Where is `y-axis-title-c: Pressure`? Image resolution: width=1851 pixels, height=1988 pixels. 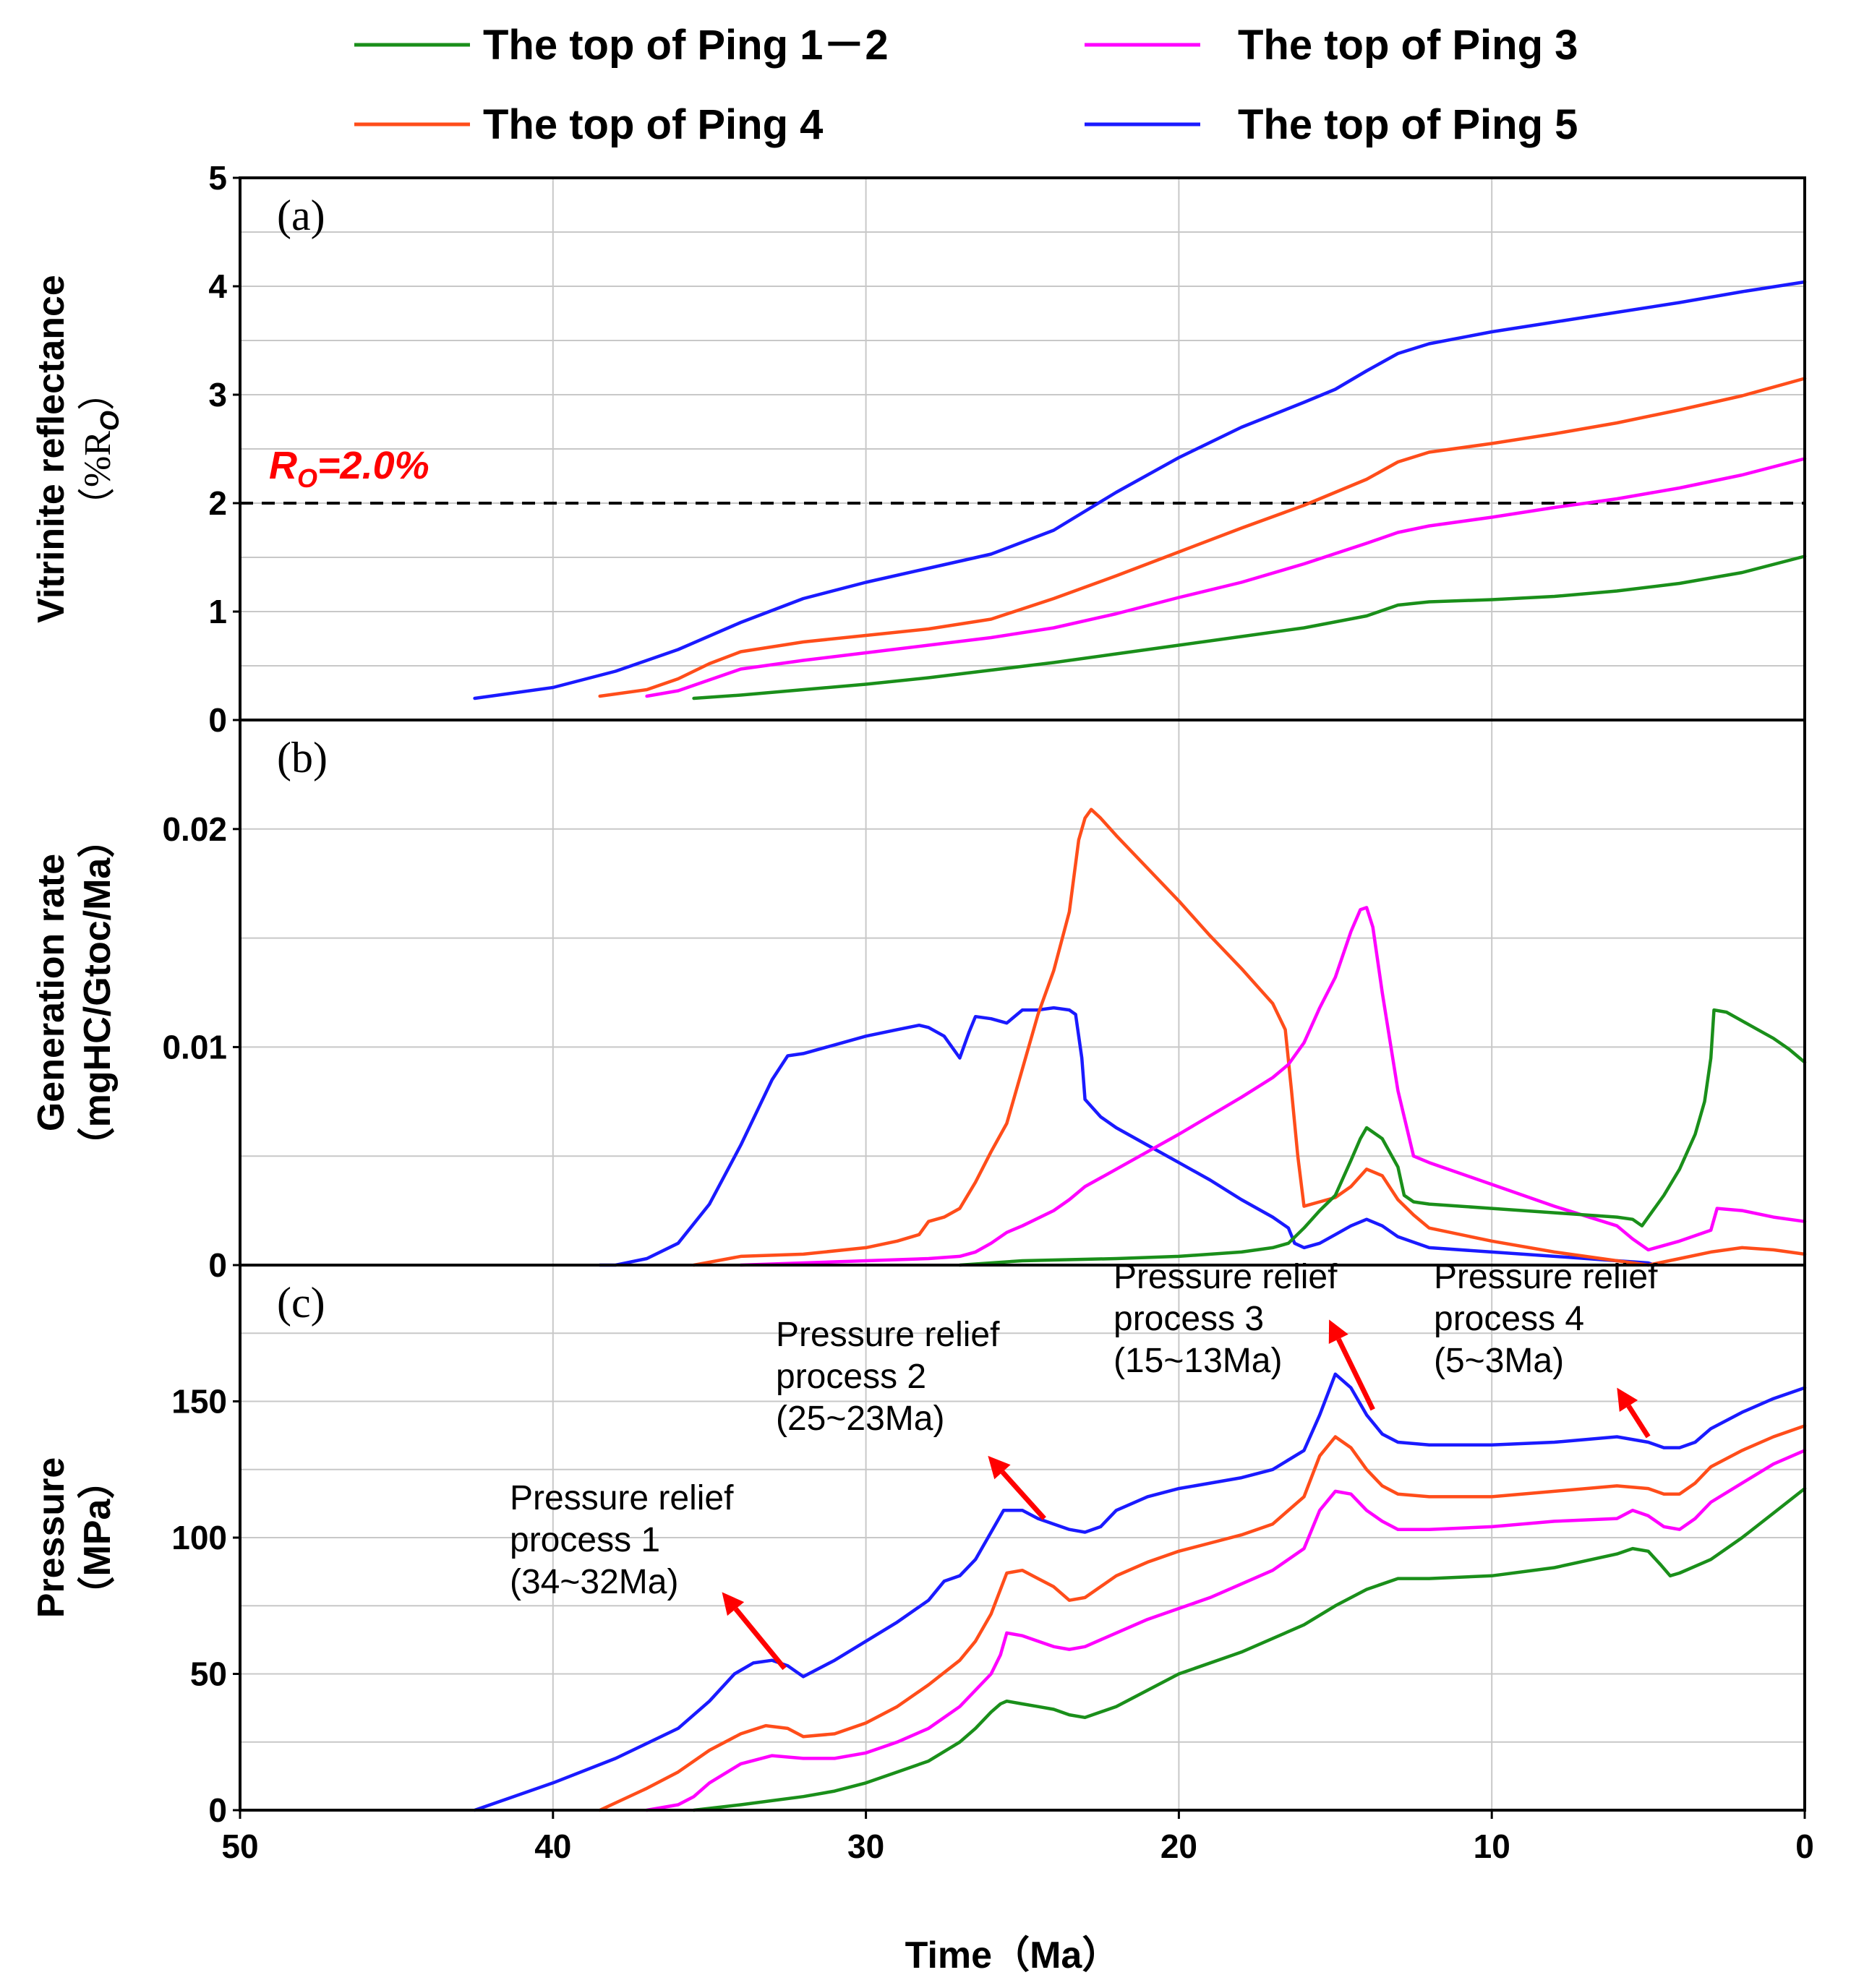
y-axis-title-c: Pressure is located at coordinates (51, 1538).